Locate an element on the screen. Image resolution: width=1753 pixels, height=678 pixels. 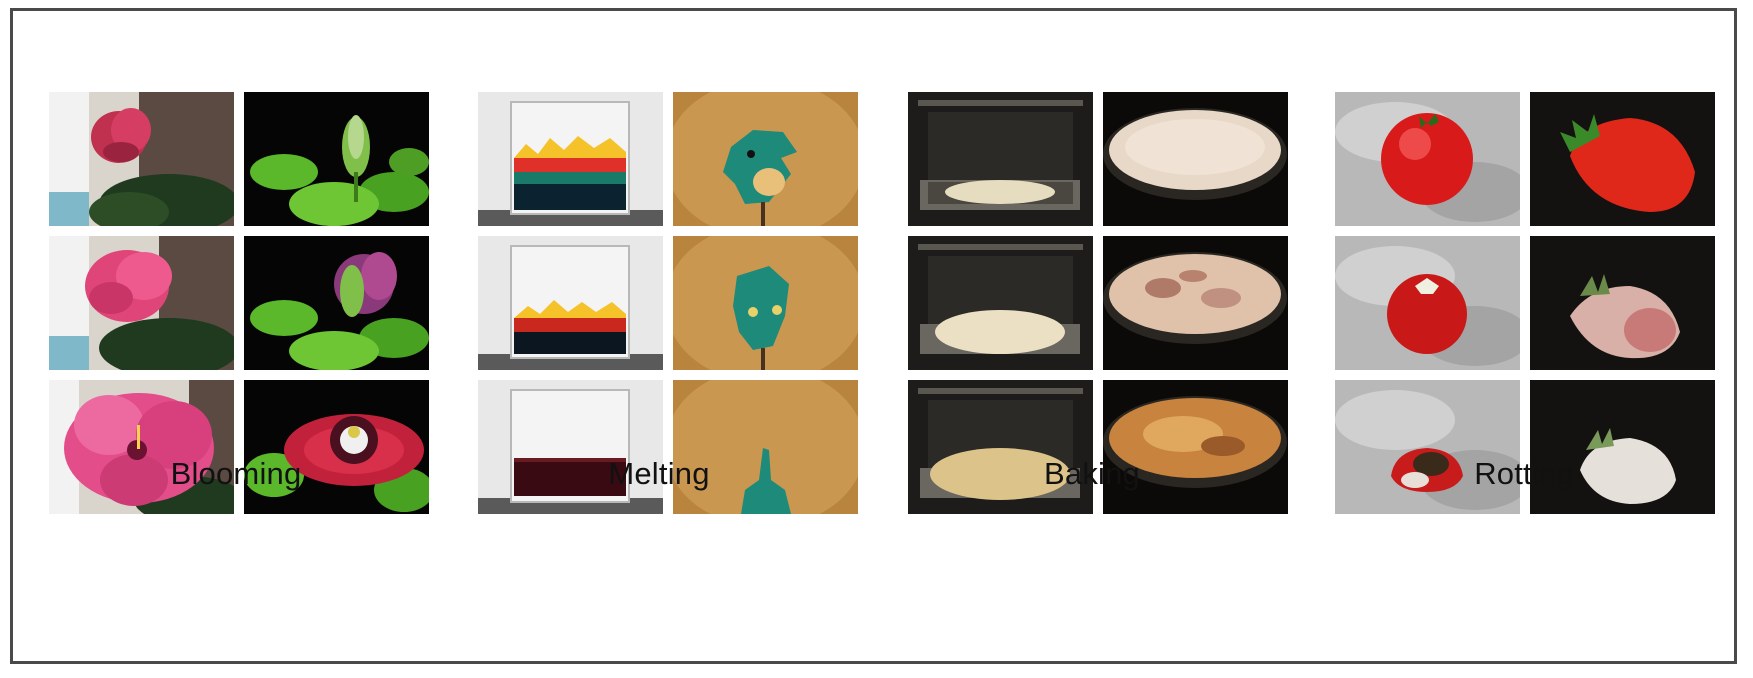
caption-rotting: Rotting is located at coordinates (1524, 473).